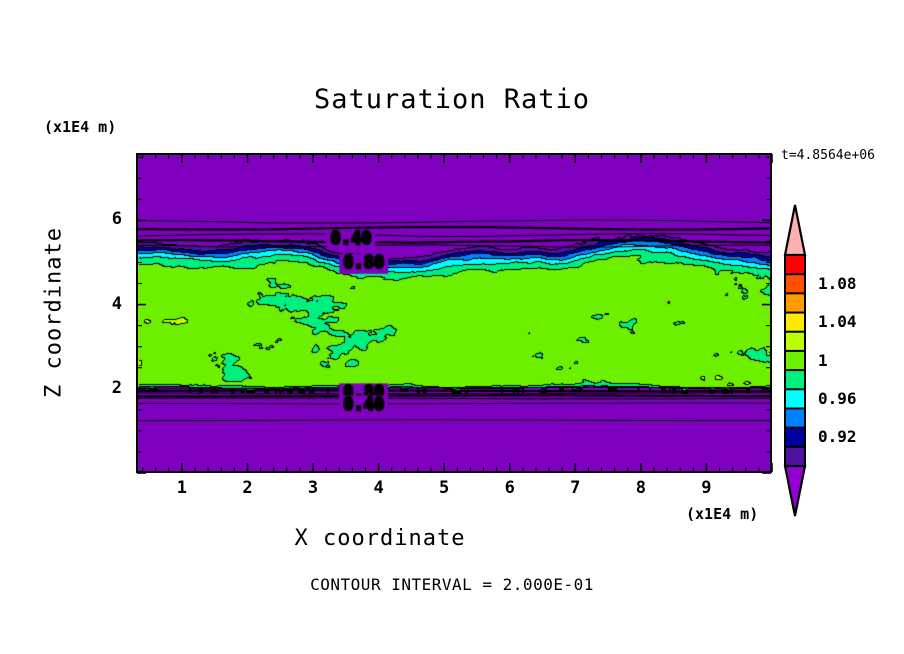 Image resolution: width=904 pixels, height=654 pixels. I want to click on x-tick-label: 1, so click(182, 488).